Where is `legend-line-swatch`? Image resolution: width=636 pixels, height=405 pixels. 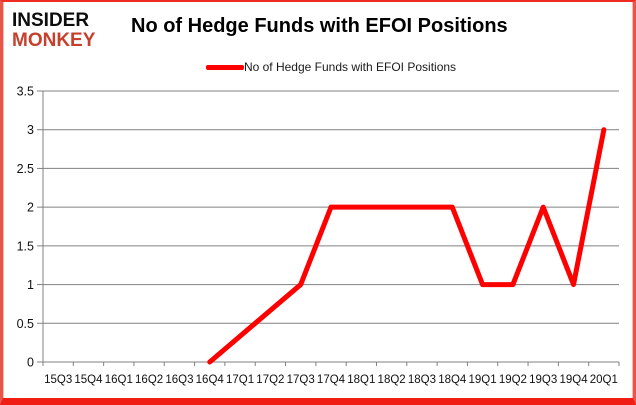 legend-line-swatch is located at coordinates (224, 67).